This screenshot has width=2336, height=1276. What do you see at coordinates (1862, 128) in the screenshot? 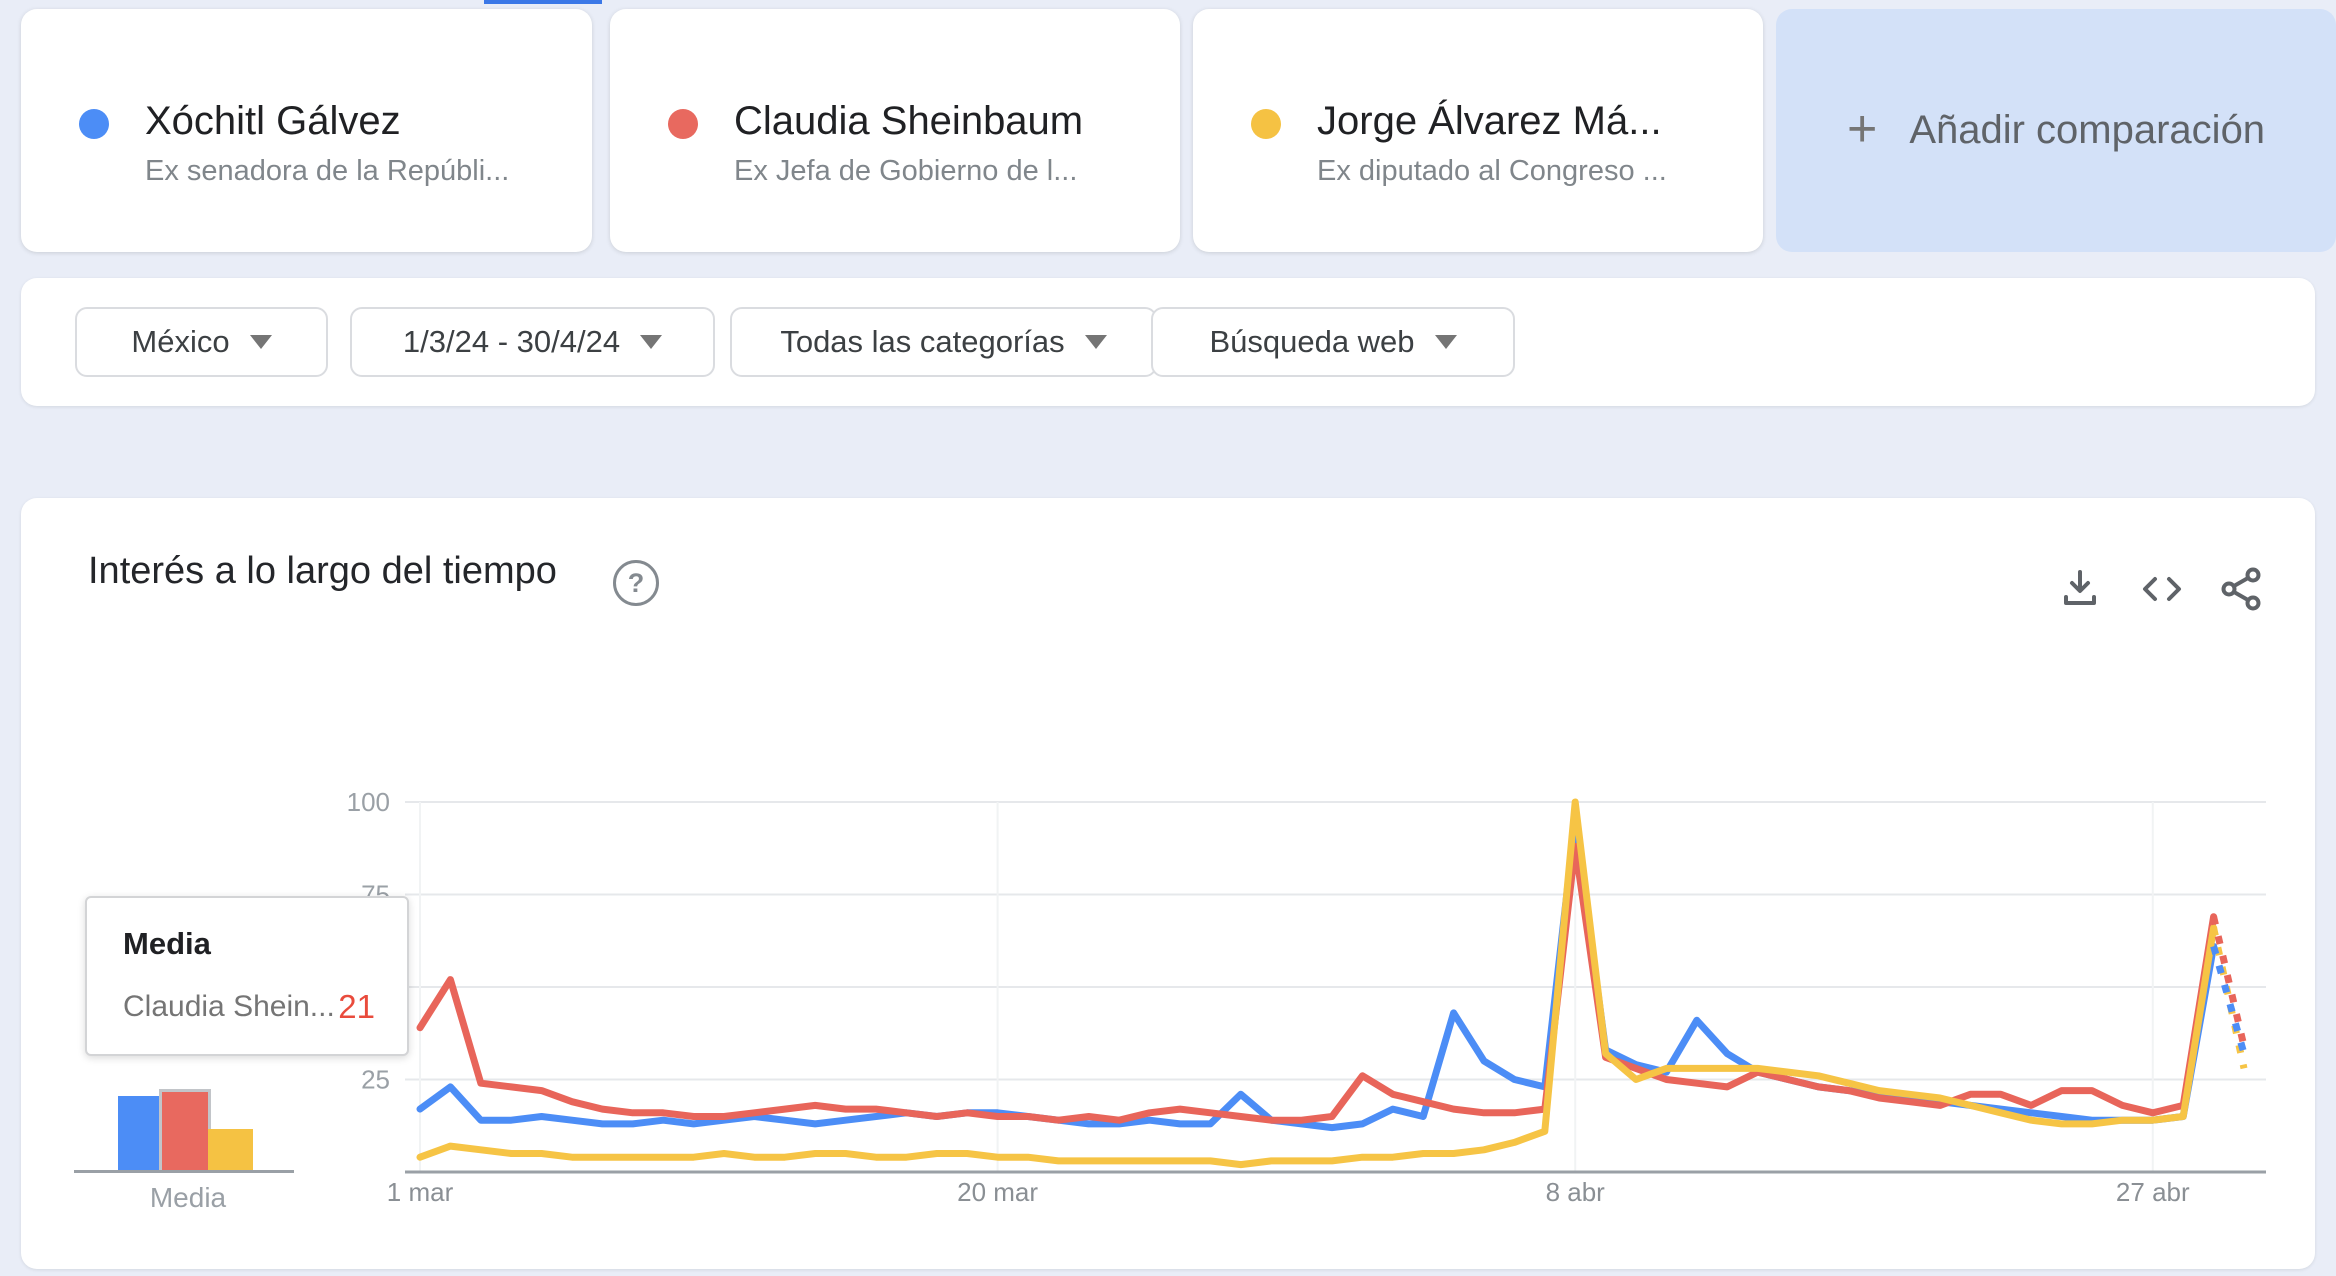
I see `plus-icon: +` at bounding box center [1862, 128].